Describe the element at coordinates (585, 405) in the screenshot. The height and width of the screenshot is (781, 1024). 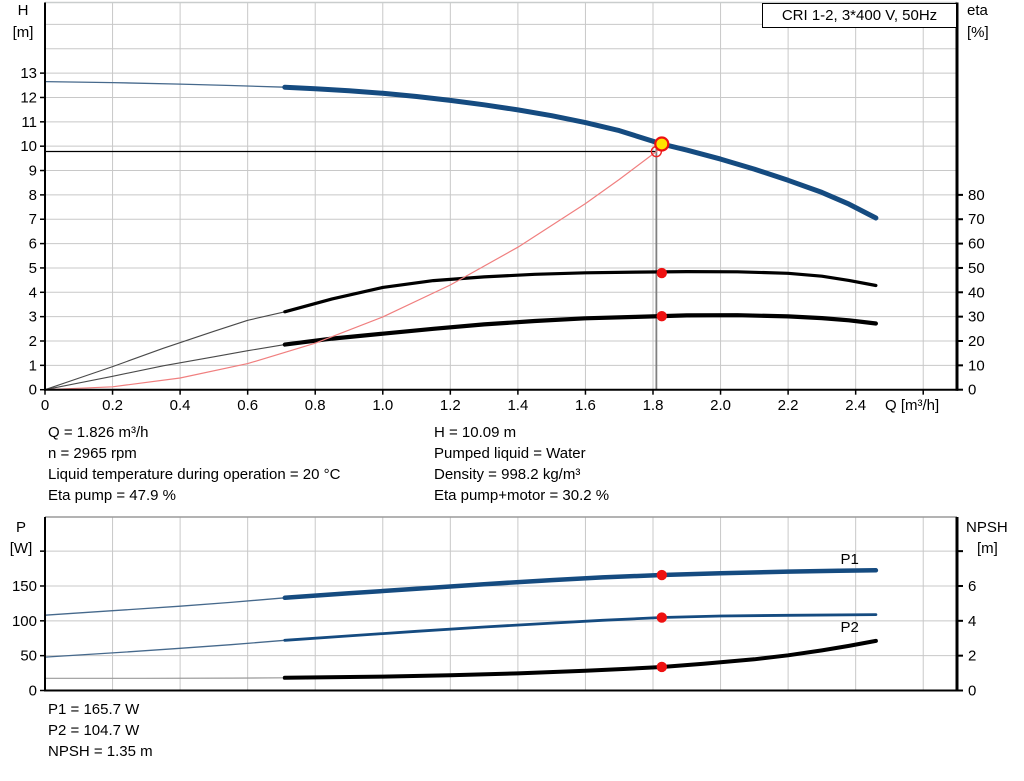
I see `x-tick-label: 1.6` at that location.